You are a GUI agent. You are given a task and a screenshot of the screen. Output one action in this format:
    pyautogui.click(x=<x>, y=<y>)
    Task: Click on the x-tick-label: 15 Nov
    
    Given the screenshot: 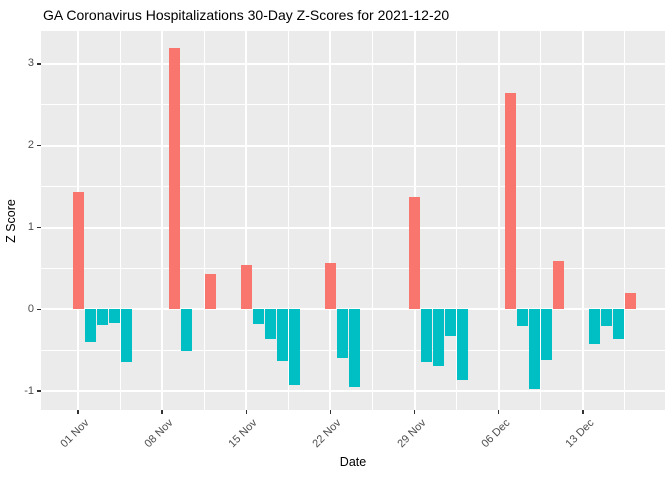 What is the action you would take?
    pyautogui.click(x=243, y=434)
    